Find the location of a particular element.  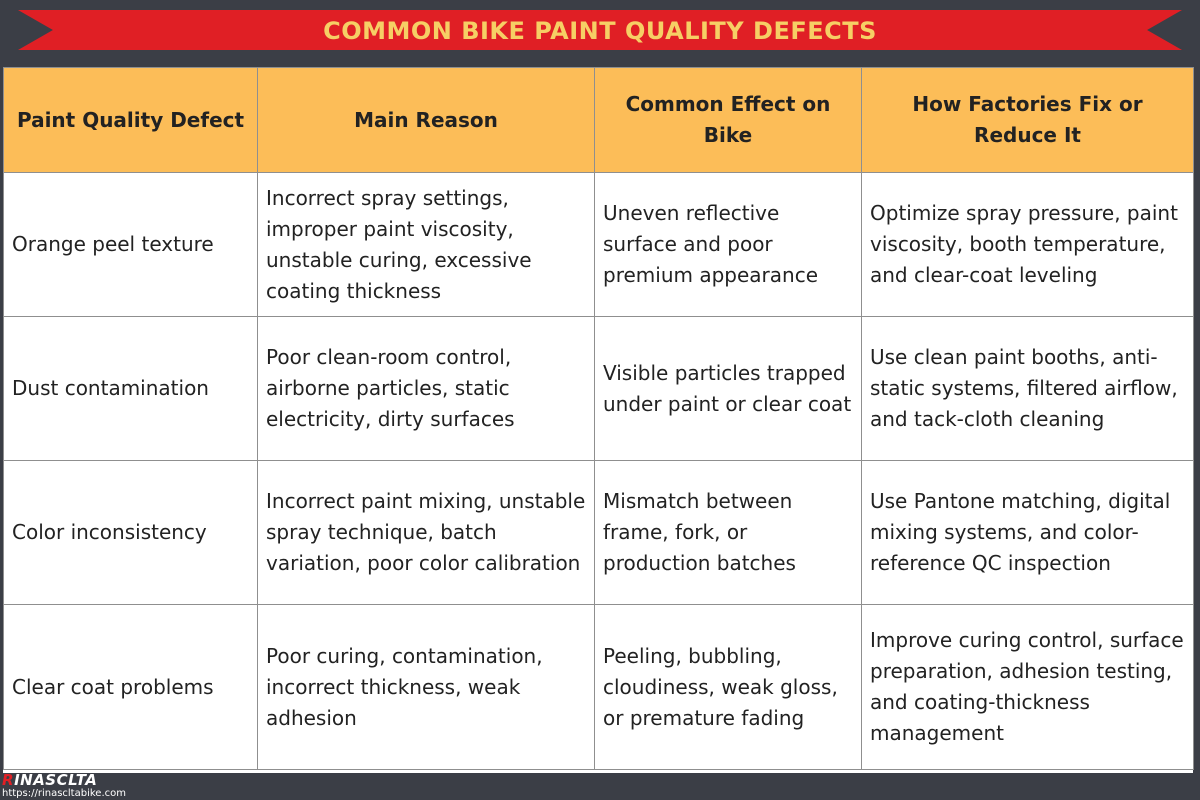

title-banner: COMMON BIKE PAINT QUALITY DEFECTS is located at coordinates (600, 30).